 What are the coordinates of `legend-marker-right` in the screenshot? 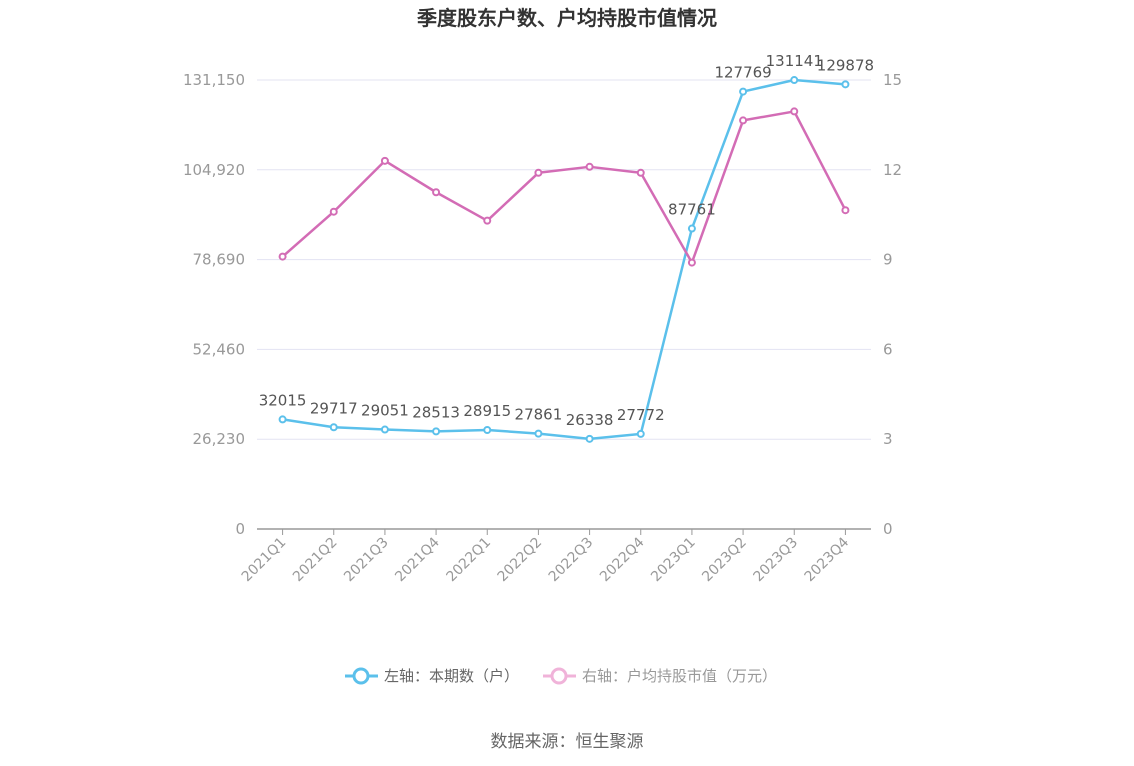 It's located at (559, 676).